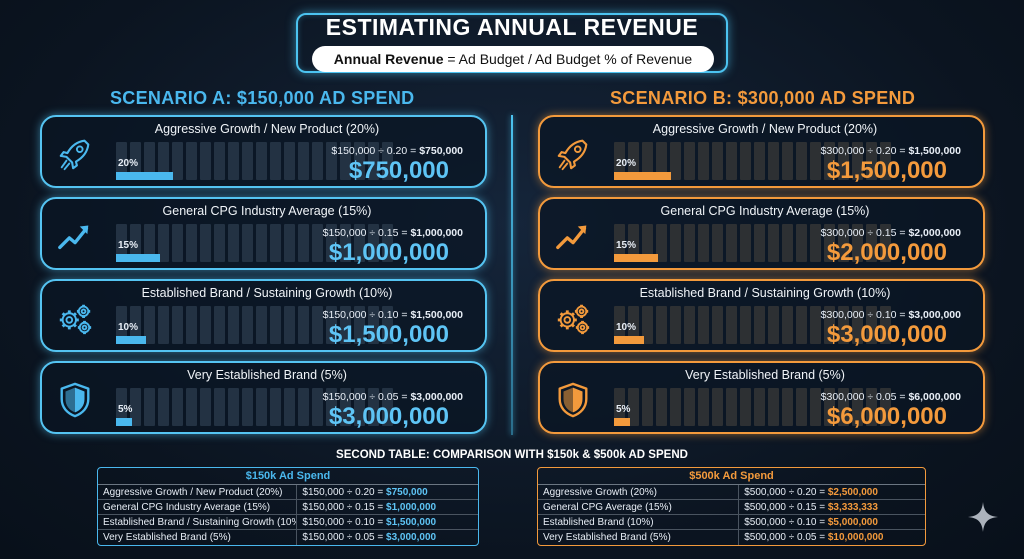  I want to click on row-label: General CPG Industry Average (15%), so click(198, 507).